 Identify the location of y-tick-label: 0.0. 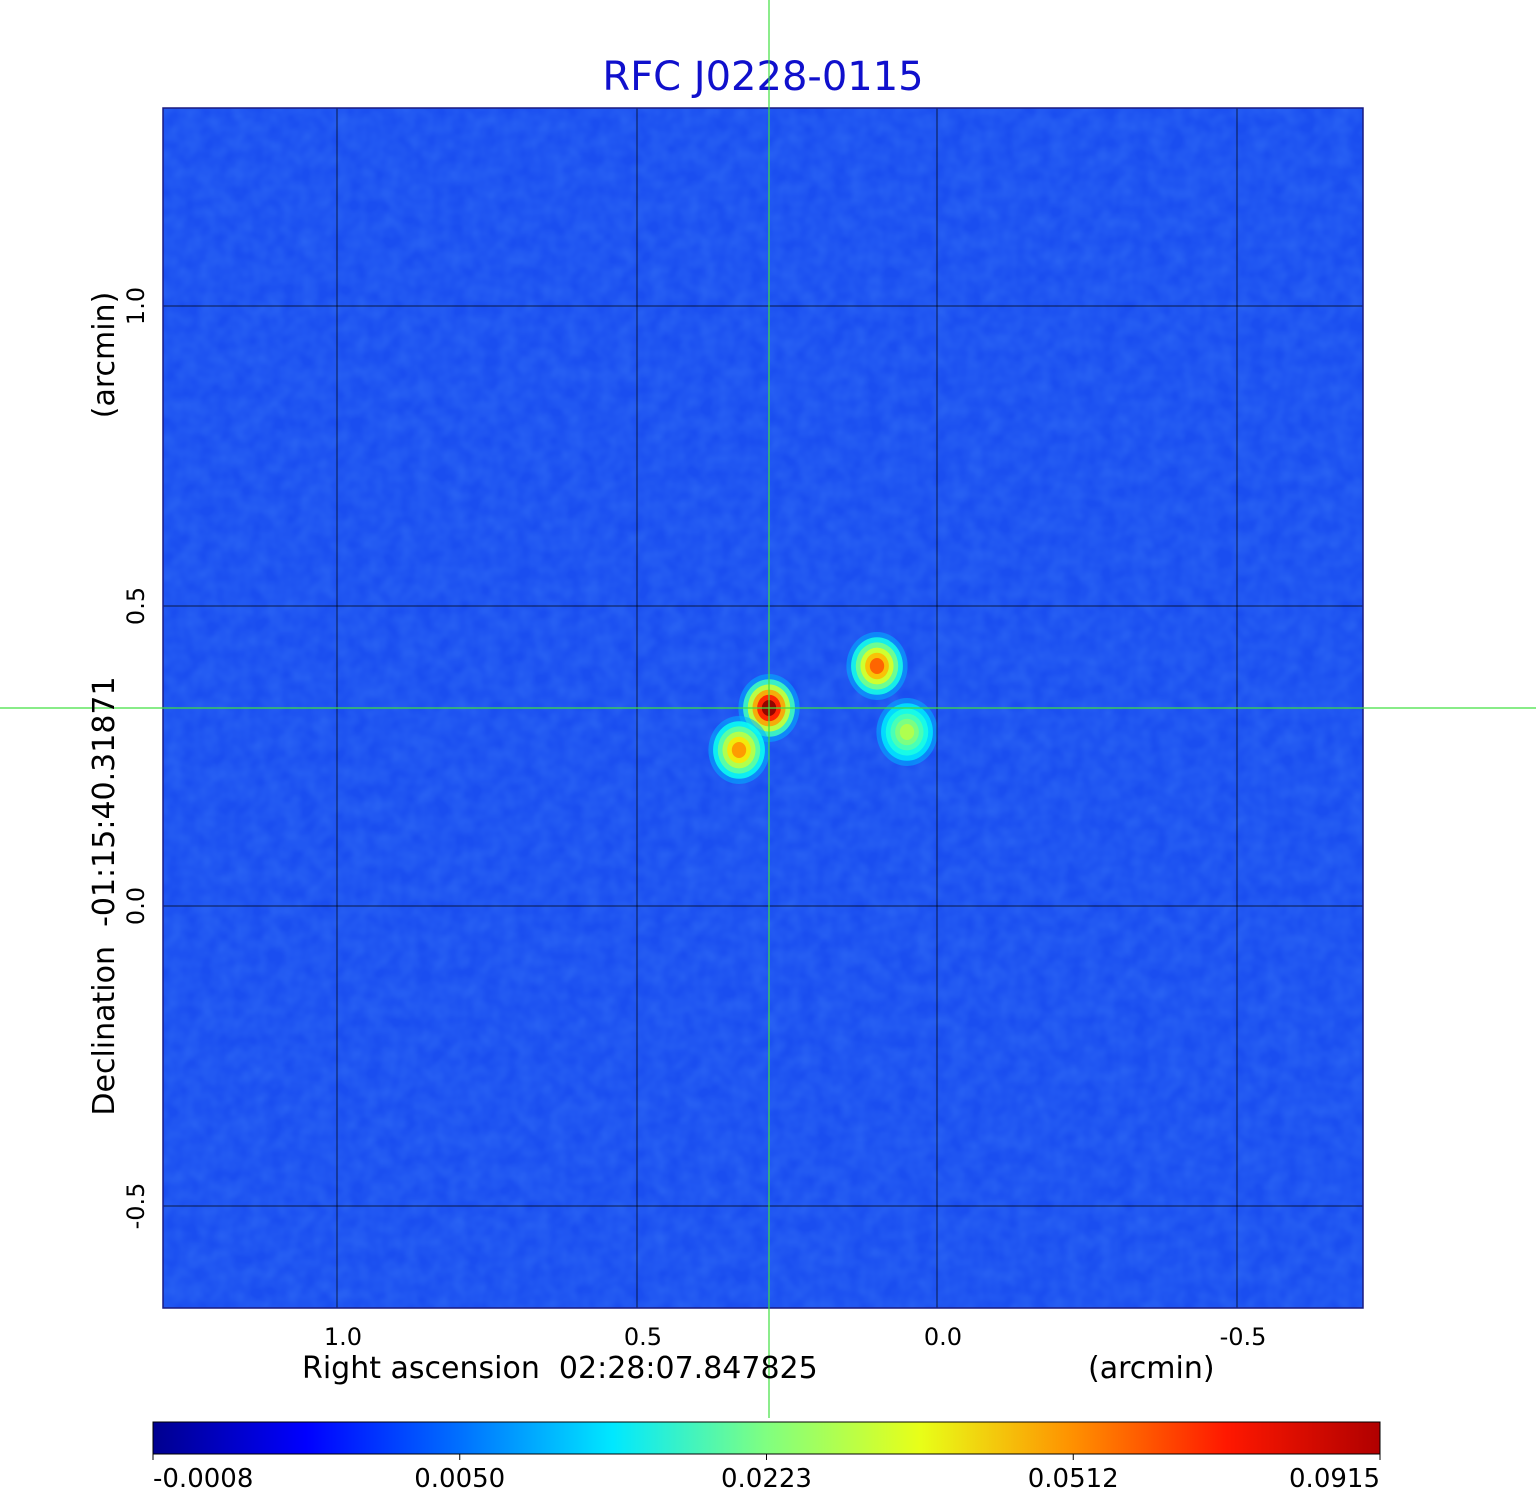
(136, 906).